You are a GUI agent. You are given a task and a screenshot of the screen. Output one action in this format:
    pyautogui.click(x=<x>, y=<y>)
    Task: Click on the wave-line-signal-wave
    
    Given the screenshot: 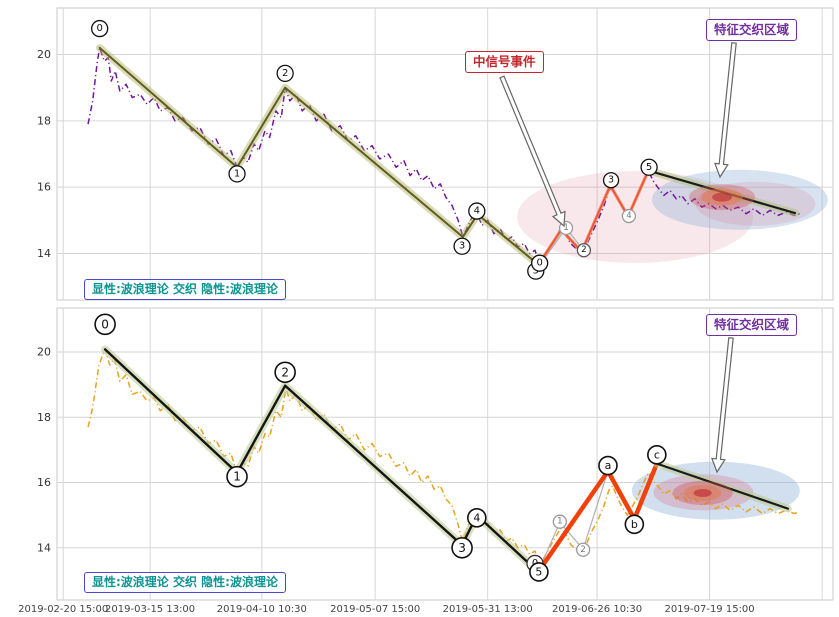 What is the action you would take?
    pyautogui.click(x=597, y=518)
    